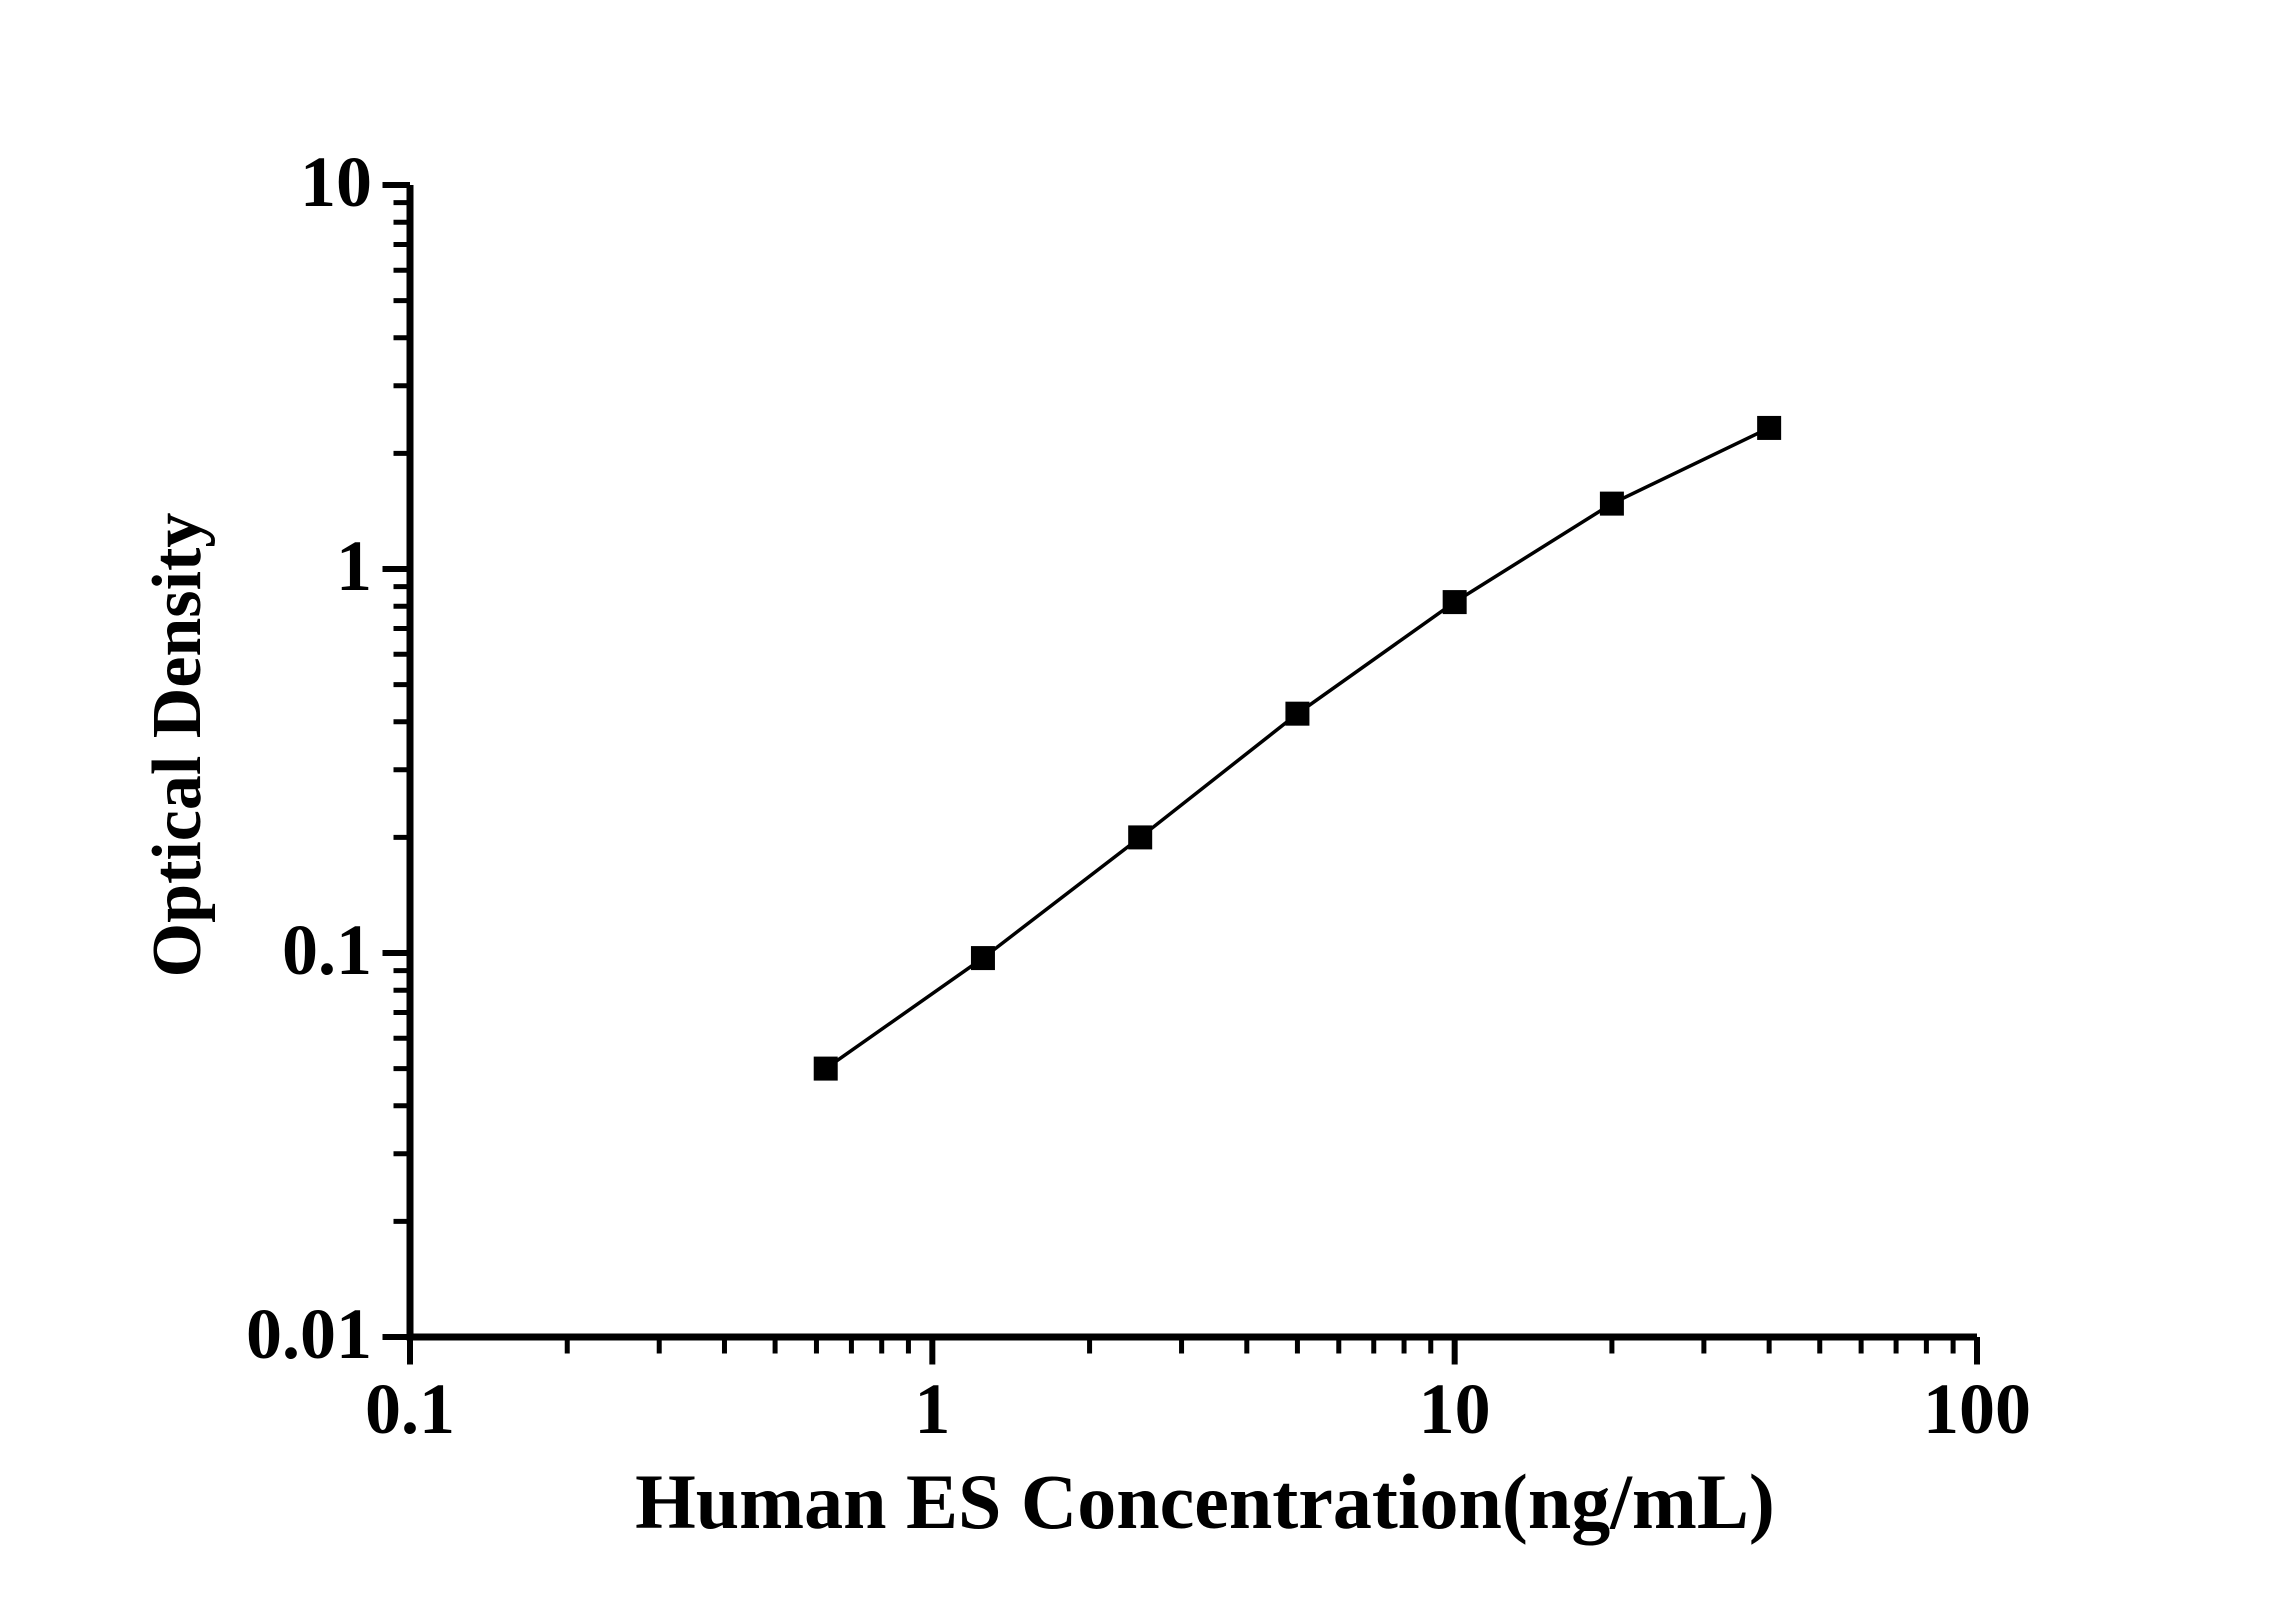  Describe the element at coordinates (177, 745) in the screenshot. I see `y-axis-title: Optical Density` at that location.